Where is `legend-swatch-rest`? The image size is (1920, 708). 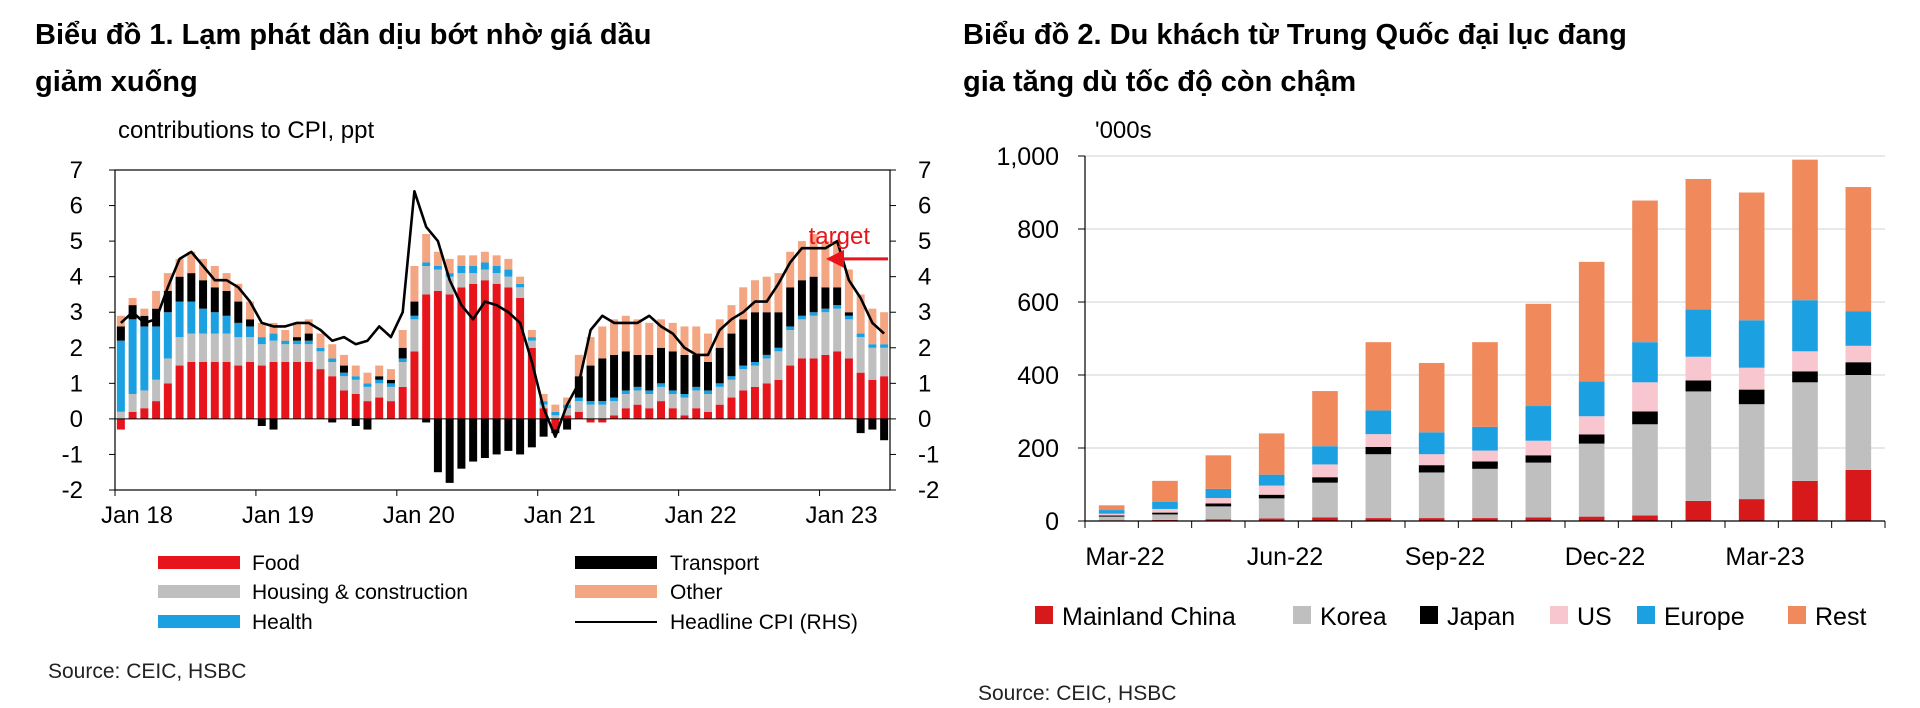
legend-swatch-rest is located at coordinates (1797, 615).